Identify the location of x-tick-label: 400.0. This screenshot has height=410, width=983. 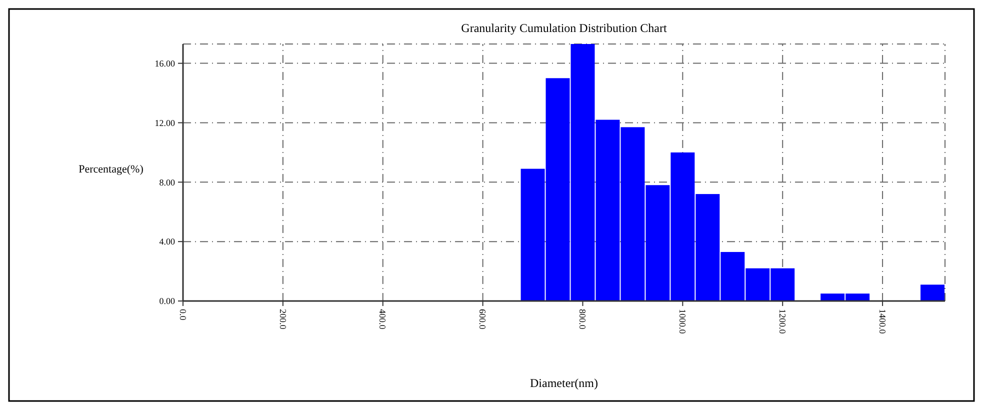
(383, 319).